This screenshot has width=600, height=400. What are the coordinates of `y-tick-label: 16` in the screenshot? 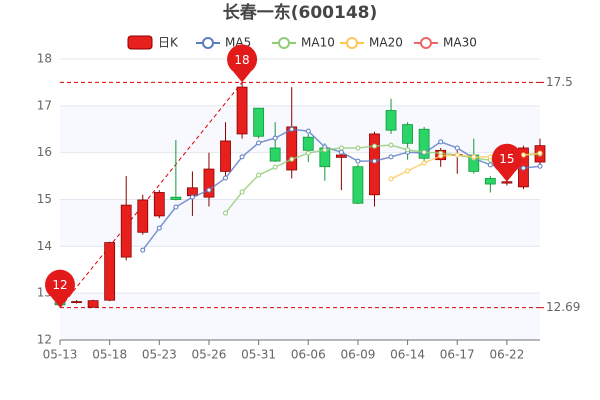 It's located at (44, 152).